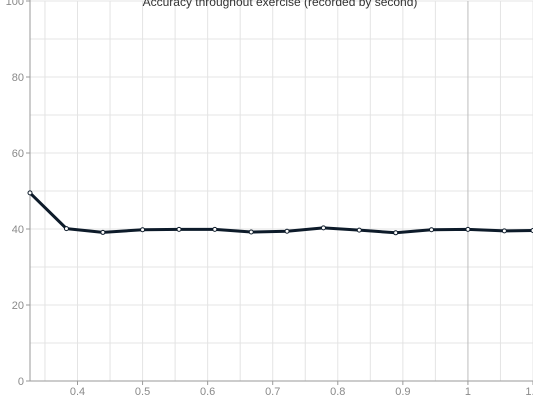 This screenshot has width=533, height=400. What do you see at coordinates (337, 392) in the screenshot?
I see `x-tick-label: 0.8` at bounding box center [337, 392].